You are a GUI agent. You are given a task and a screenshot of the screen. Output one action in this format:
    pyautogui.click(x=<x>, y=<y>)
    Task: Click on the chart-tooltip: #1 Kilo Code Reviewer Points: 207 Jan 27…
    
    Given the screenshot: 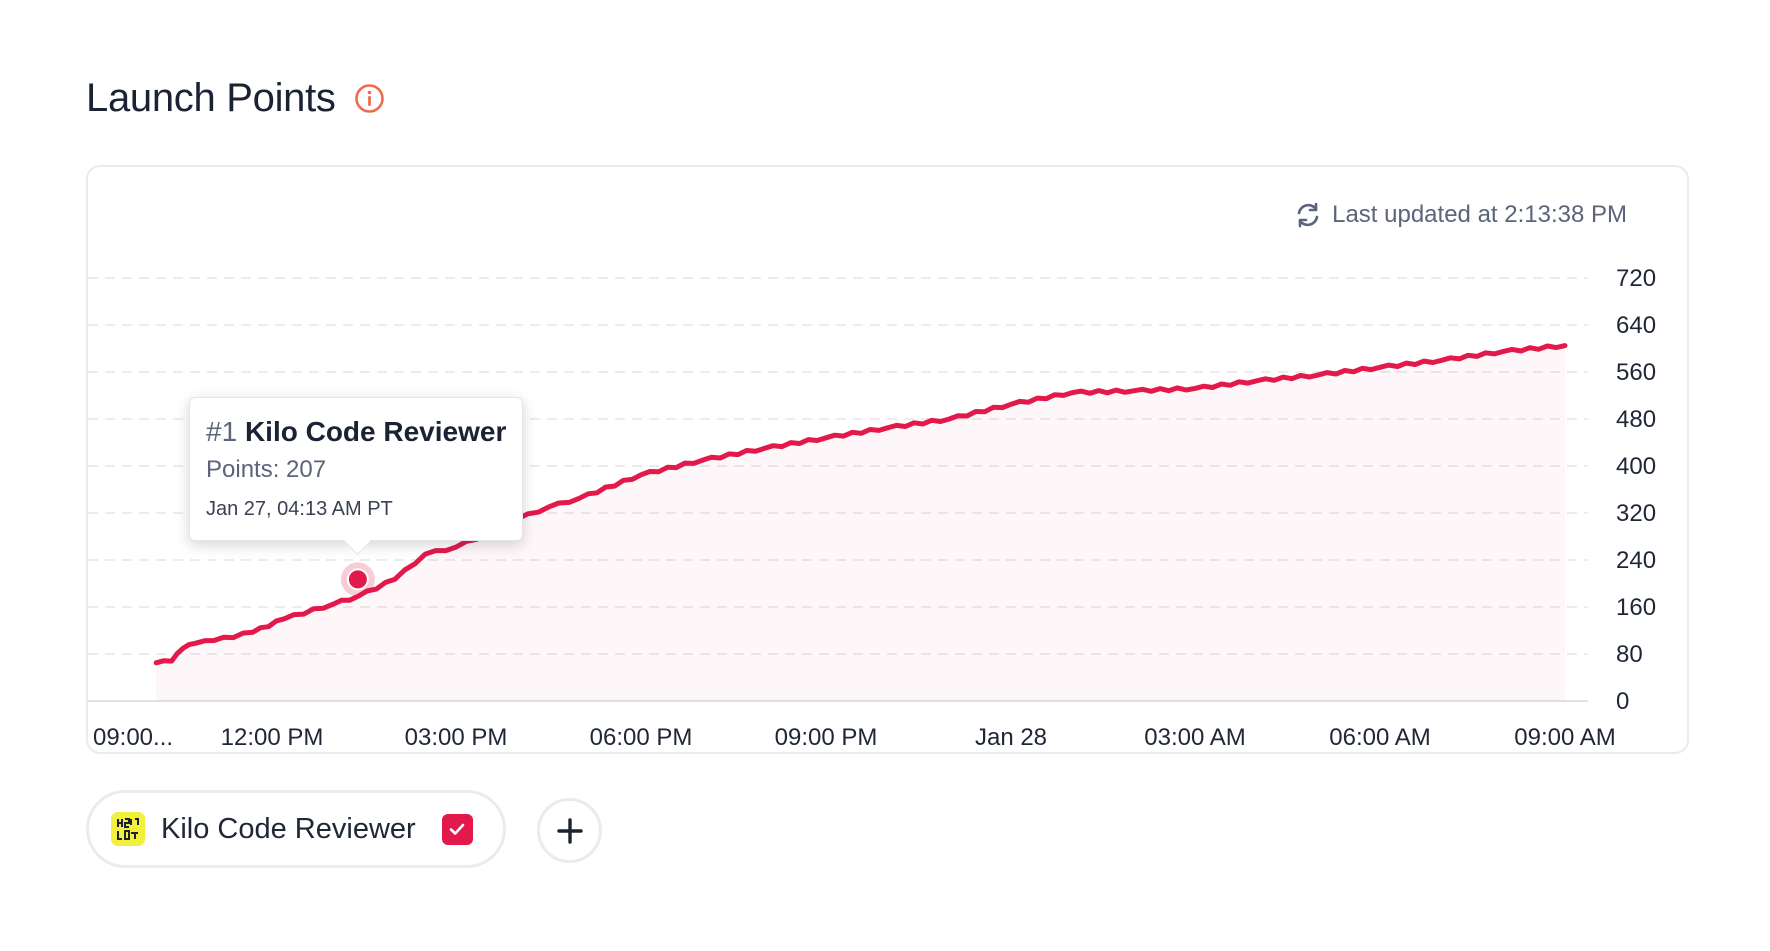 What is the action you would take?
    pyautogui.click(x=356, y=469)
    